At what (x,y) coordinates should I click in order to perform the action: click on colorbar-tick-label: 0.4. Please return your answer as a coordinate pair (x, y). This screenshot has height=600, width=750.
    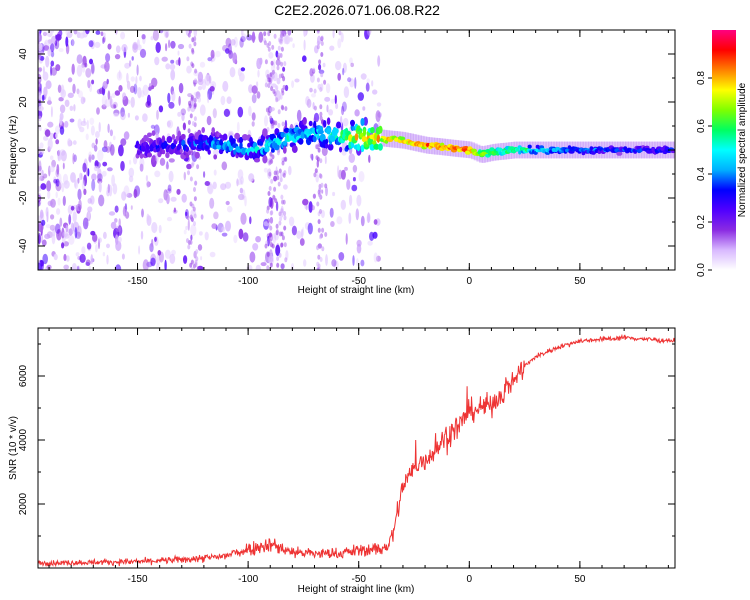
    Looking at the image, I should click on (701, 174).